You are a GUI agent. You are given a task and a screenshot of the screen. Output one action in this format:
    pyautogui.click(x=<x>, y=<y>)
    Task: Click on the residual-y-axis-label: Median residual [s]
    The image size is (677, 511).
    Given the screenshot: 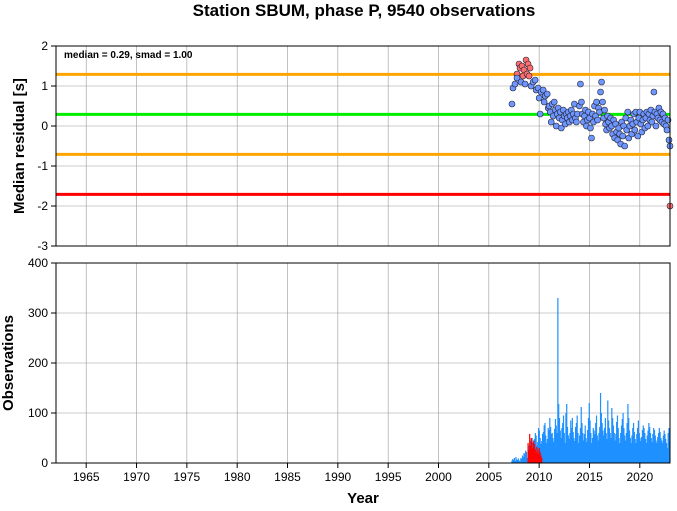 What is the action you would take?
    pyautogui.click(x=19, y=146)
    